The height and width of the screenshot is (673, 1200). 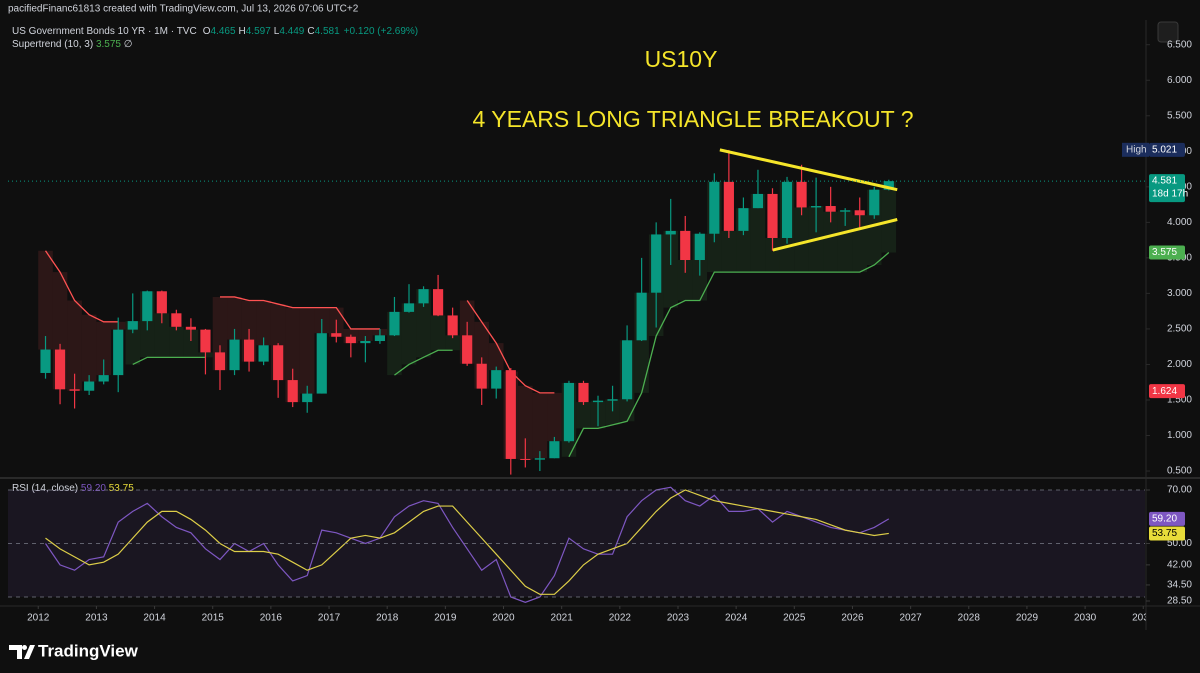 I want to click on x-tick-label: 2030, so click(x=1085, y=618).